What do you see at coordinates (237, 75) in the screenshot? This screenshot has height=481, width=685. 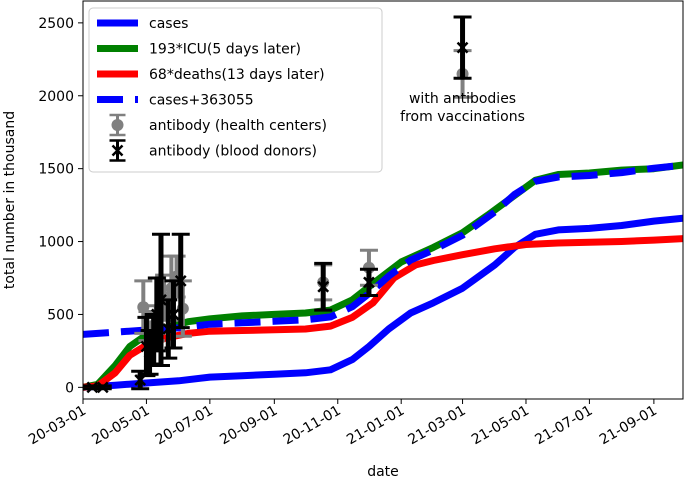 I see `legend-entry-label: 68*deaths(13 days later)` at bounding box center [237, 75].